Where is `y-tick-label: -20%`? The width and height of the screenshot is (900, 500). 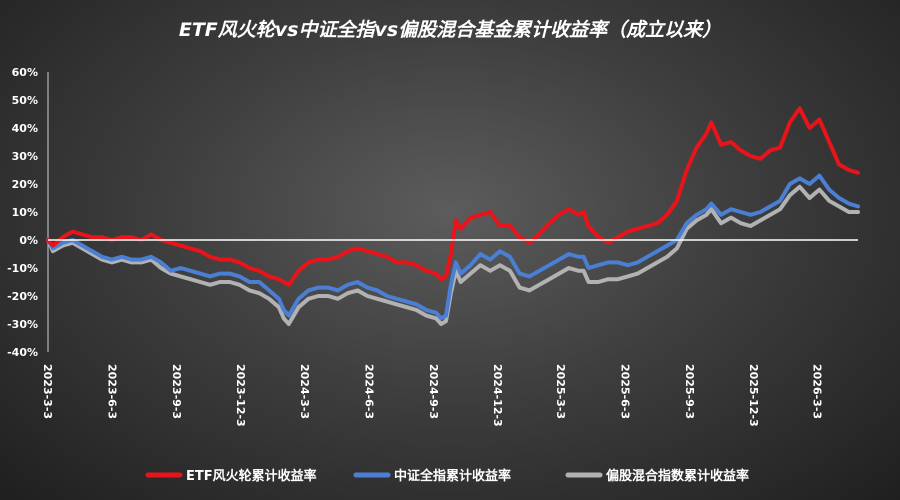 y-tick-label: -20% is located at coordinates (22, 296).